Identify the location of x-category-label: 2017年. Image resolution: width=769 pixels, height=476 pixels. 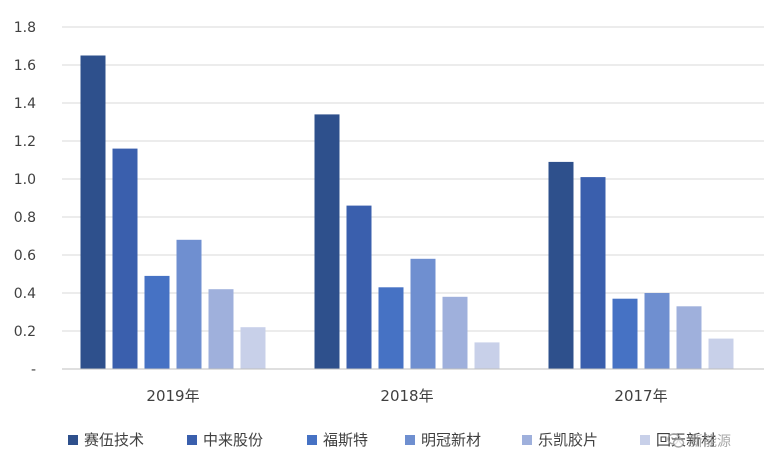
(640, 396).